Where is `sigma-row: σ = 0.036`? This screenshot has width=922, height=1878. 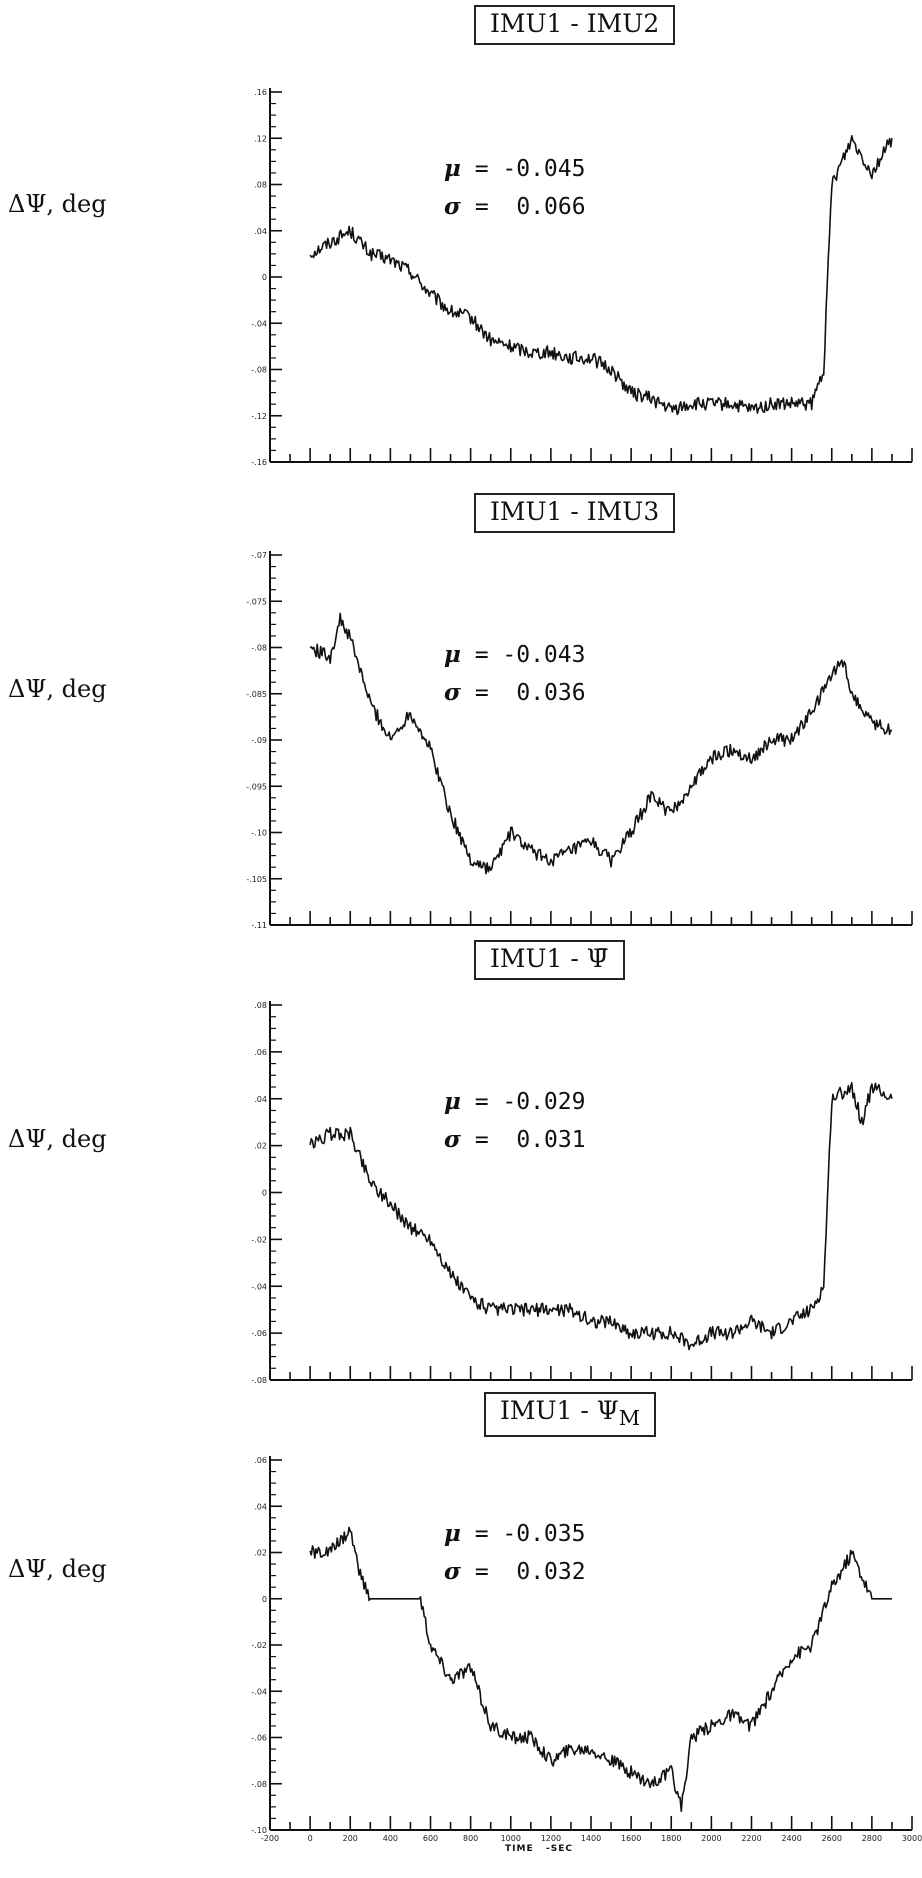 sigma-row: σ = 0.036 is located at coordinates (515, 693).